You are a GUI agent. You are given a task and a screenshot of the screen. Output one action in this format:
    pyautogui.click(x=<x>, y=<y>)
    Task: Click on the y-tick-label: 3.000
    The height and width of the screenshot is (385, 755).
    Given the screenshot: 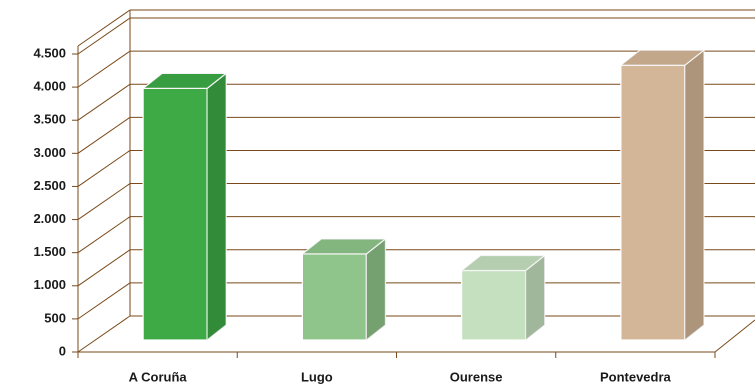 What is the action you would take?
    pyautogui.click(x=49, y=152)
    